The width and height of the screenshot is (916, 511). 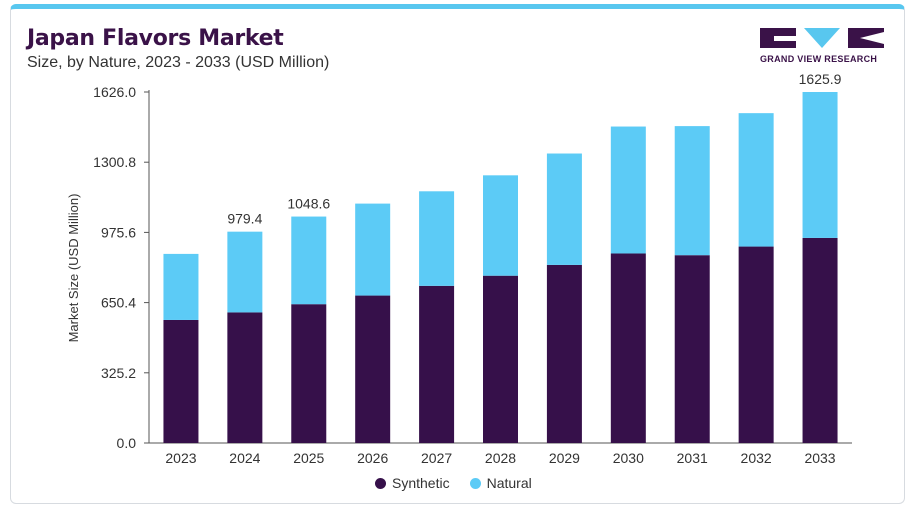 I want to click on bar-synthetic-2033, so click(x=820, y=340).